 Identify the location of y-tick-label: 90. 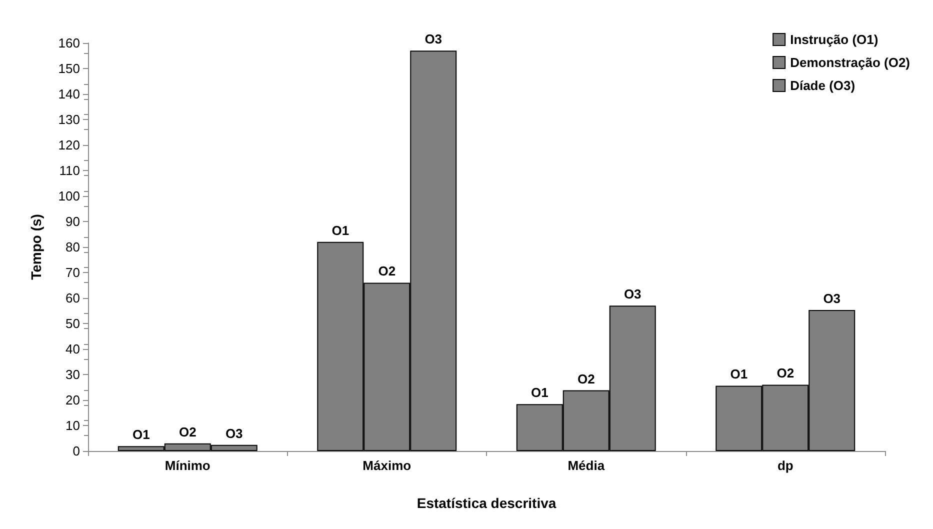
(73, 221).